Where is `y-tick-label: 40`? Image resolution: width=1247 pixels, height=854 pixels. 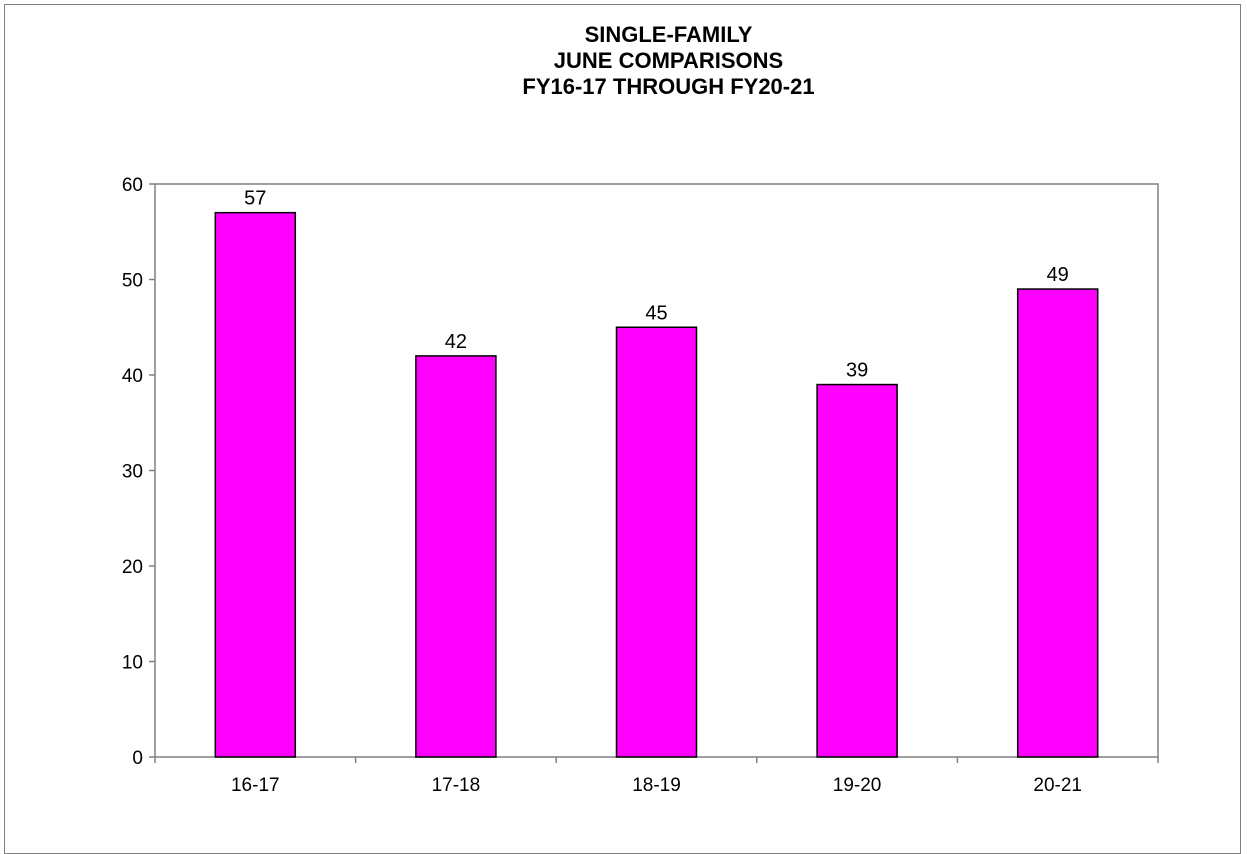 y-tick-label: 40 is located at coordinates (132, 376).